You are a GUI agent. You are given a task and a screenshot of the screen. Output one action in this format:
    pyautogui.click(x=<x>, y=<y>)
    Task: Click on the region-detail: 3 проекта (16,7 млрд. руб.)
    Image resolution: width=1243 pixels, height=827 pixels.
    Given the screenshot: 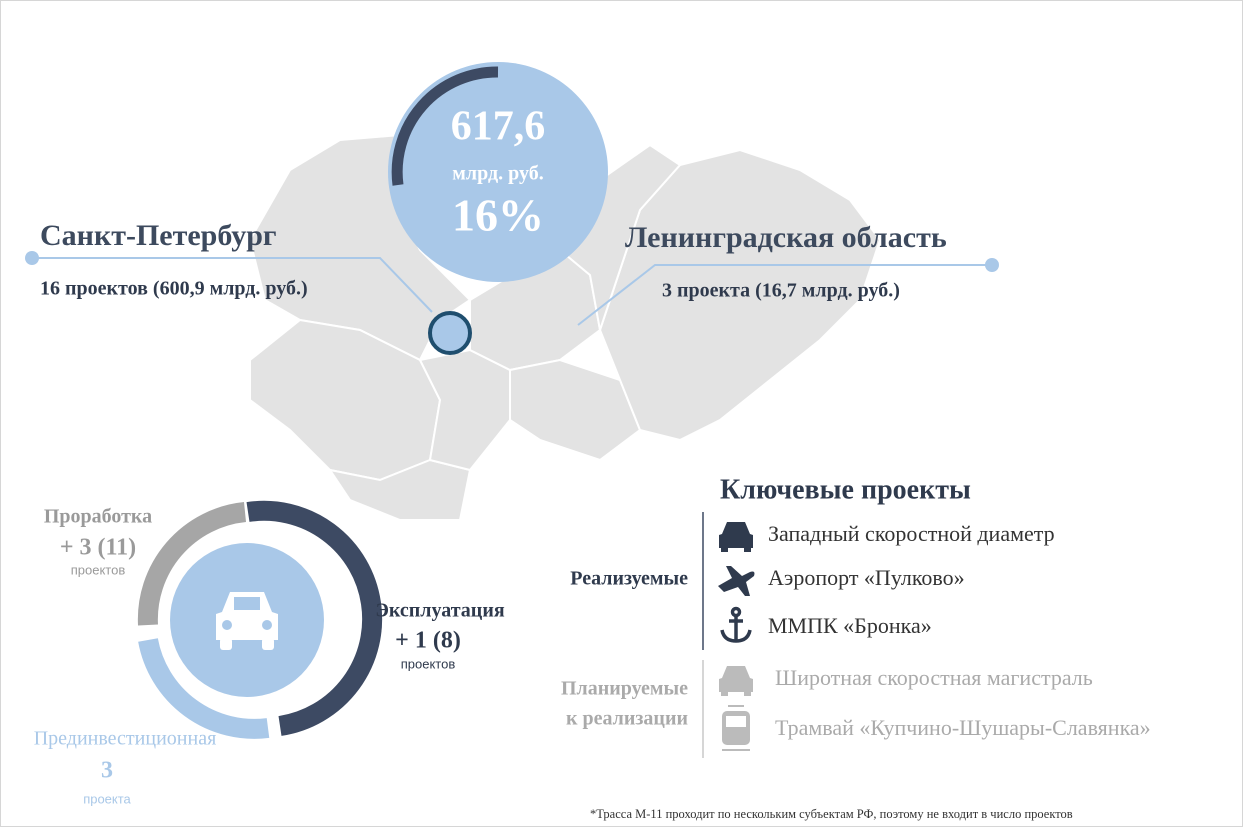 What is the action you would take?
    pyautogui.click(x=781, y=291)
    